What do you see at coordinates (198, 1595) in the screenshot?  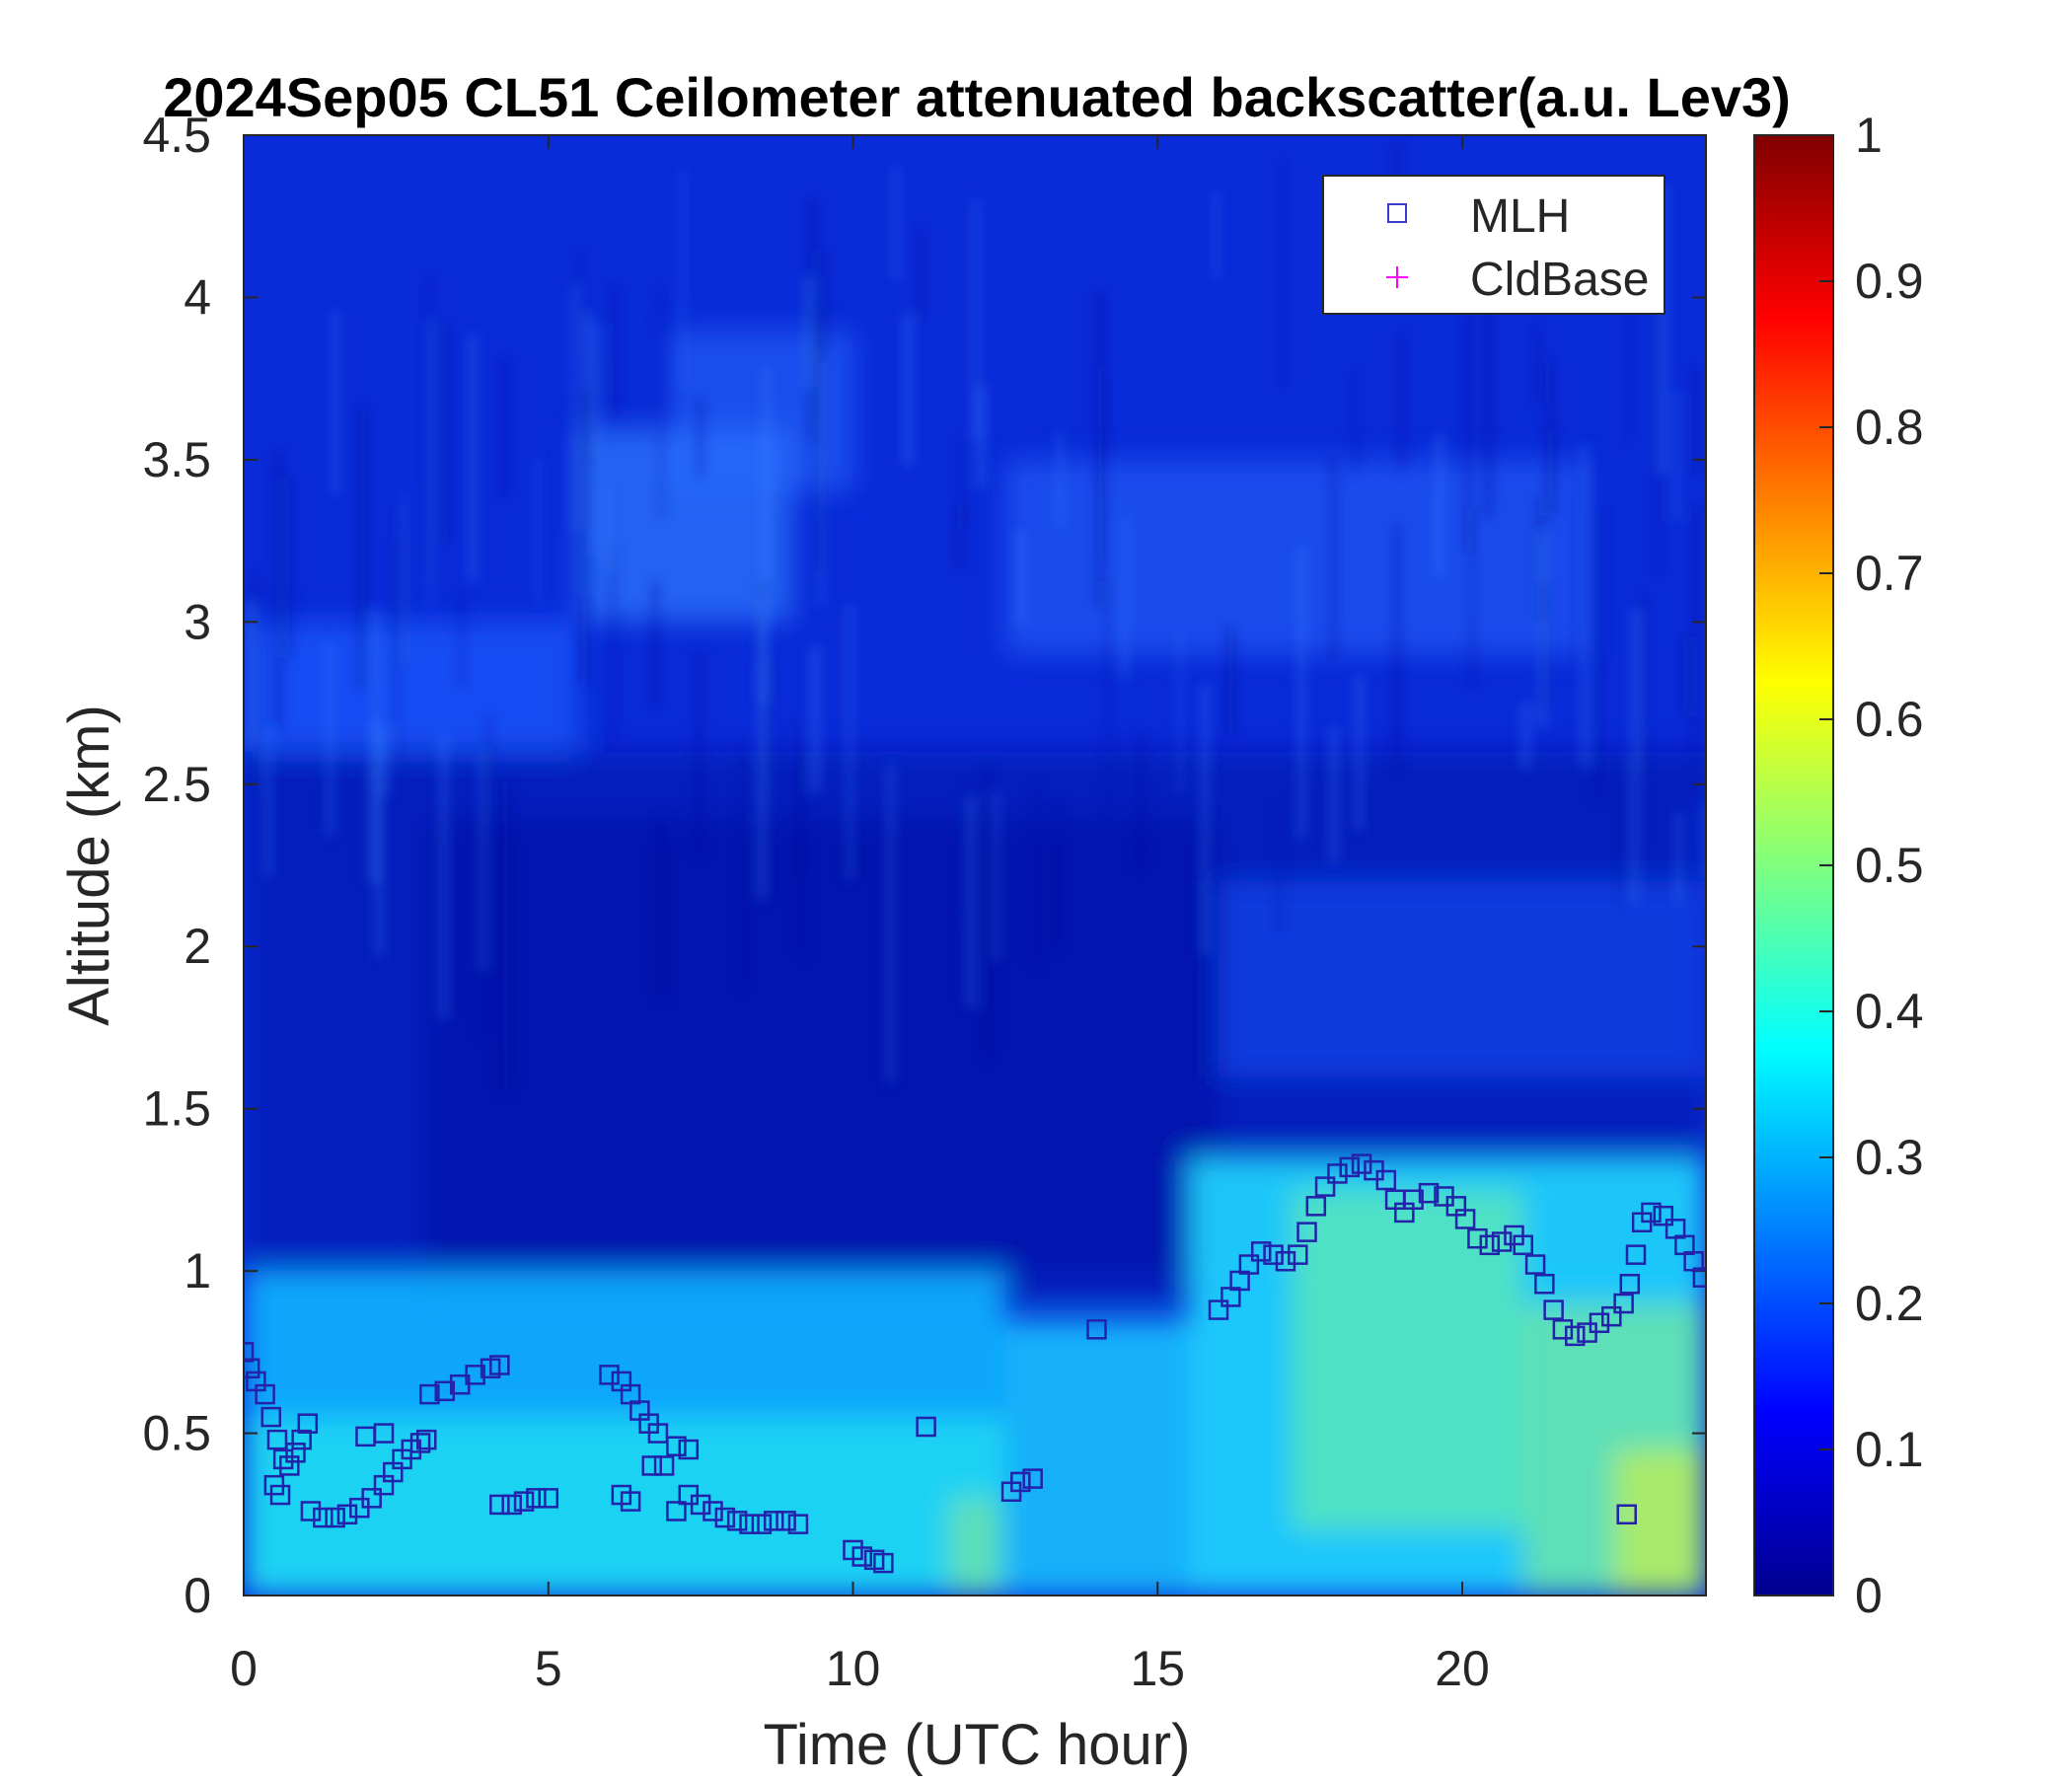 I see `y-tick-label: 0` at bounding box center [198, 1595].